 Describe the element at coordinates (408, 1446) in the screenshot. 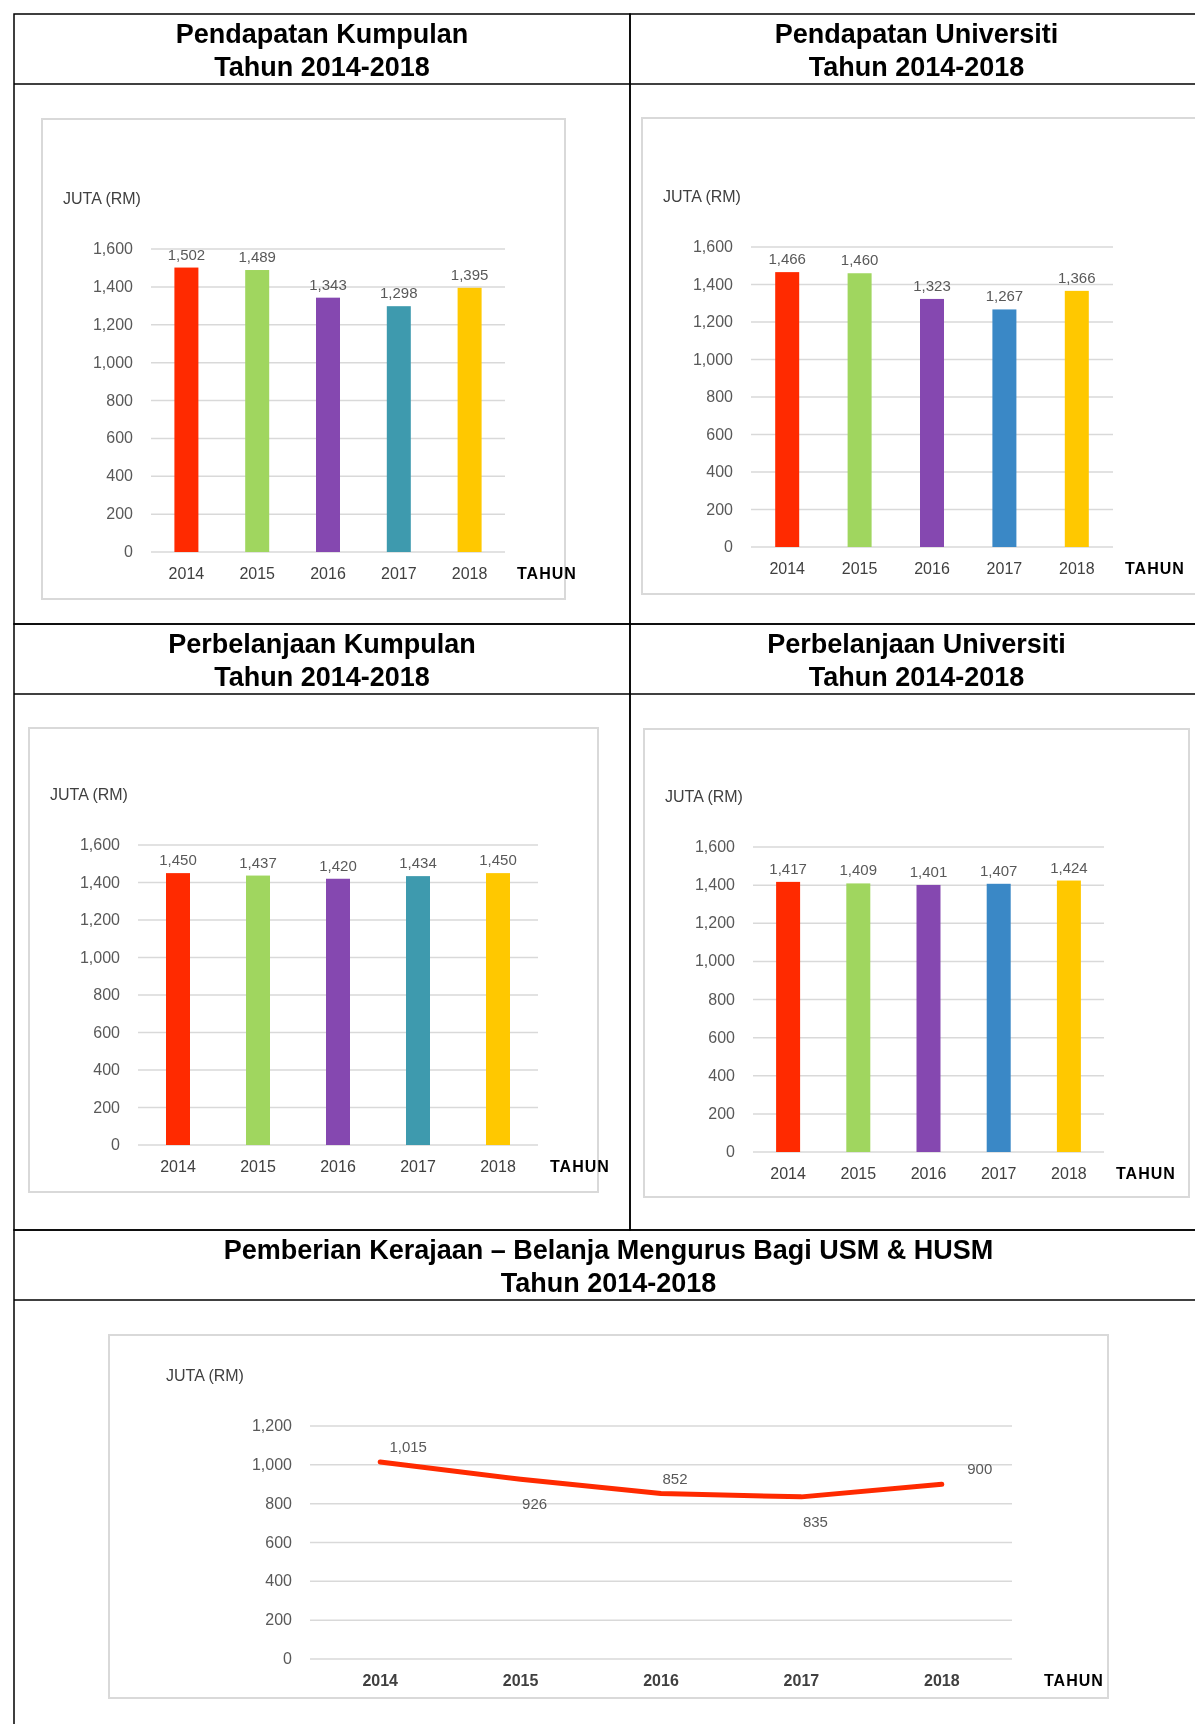

I see `data-label: 1,015` at that location.